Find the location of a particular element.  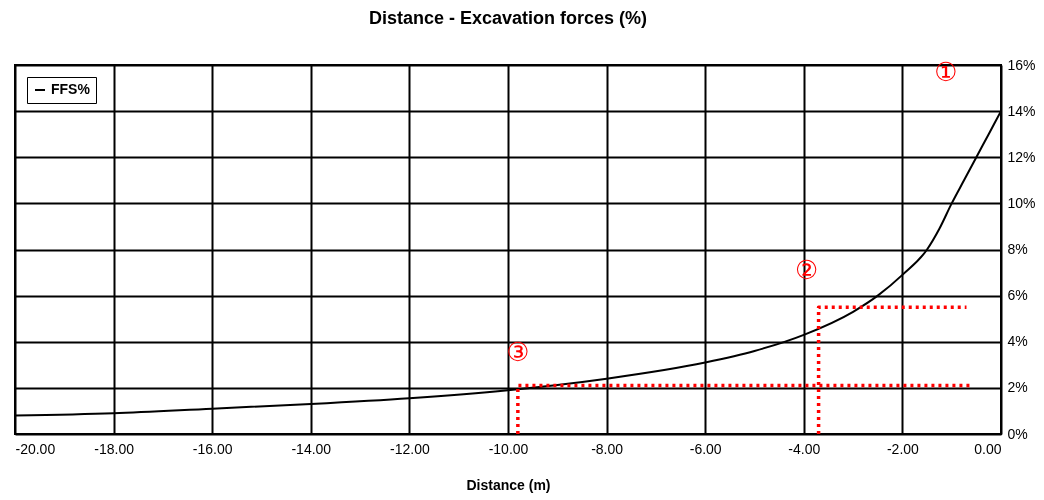

x-tick-label: -18.00 is located at coordinates (114, 448).